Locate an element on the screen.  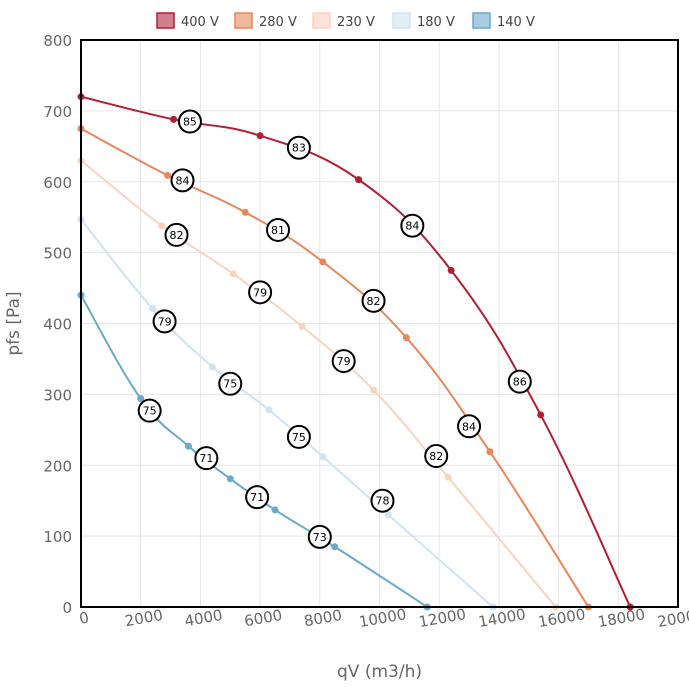
legend-label: 280 V is located at coordinates (278, 22).